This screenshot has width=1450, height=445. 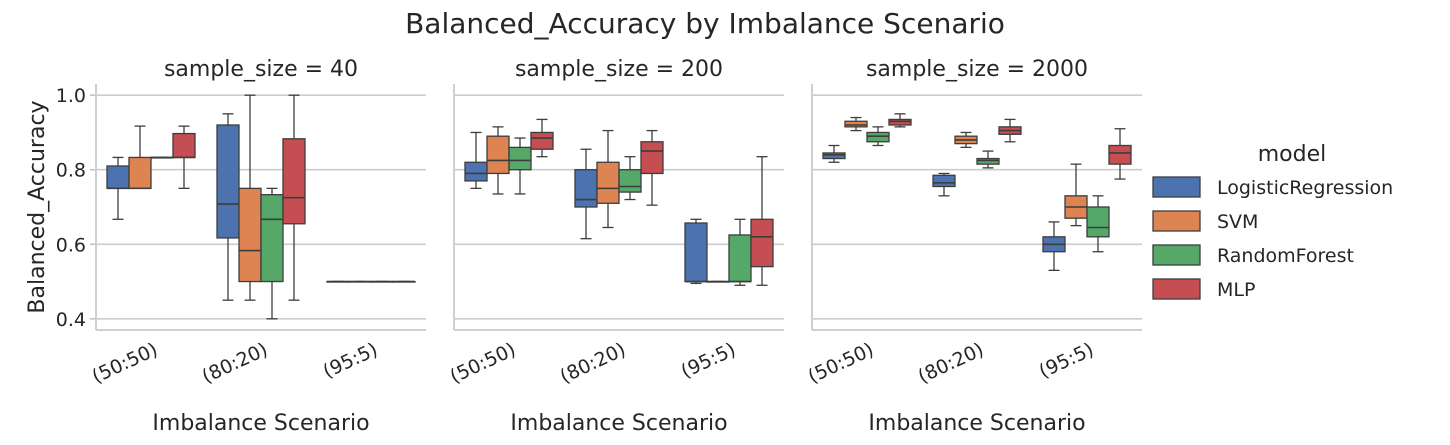 I want to click on legend-item: SVM, so click(x=1205, y=221).